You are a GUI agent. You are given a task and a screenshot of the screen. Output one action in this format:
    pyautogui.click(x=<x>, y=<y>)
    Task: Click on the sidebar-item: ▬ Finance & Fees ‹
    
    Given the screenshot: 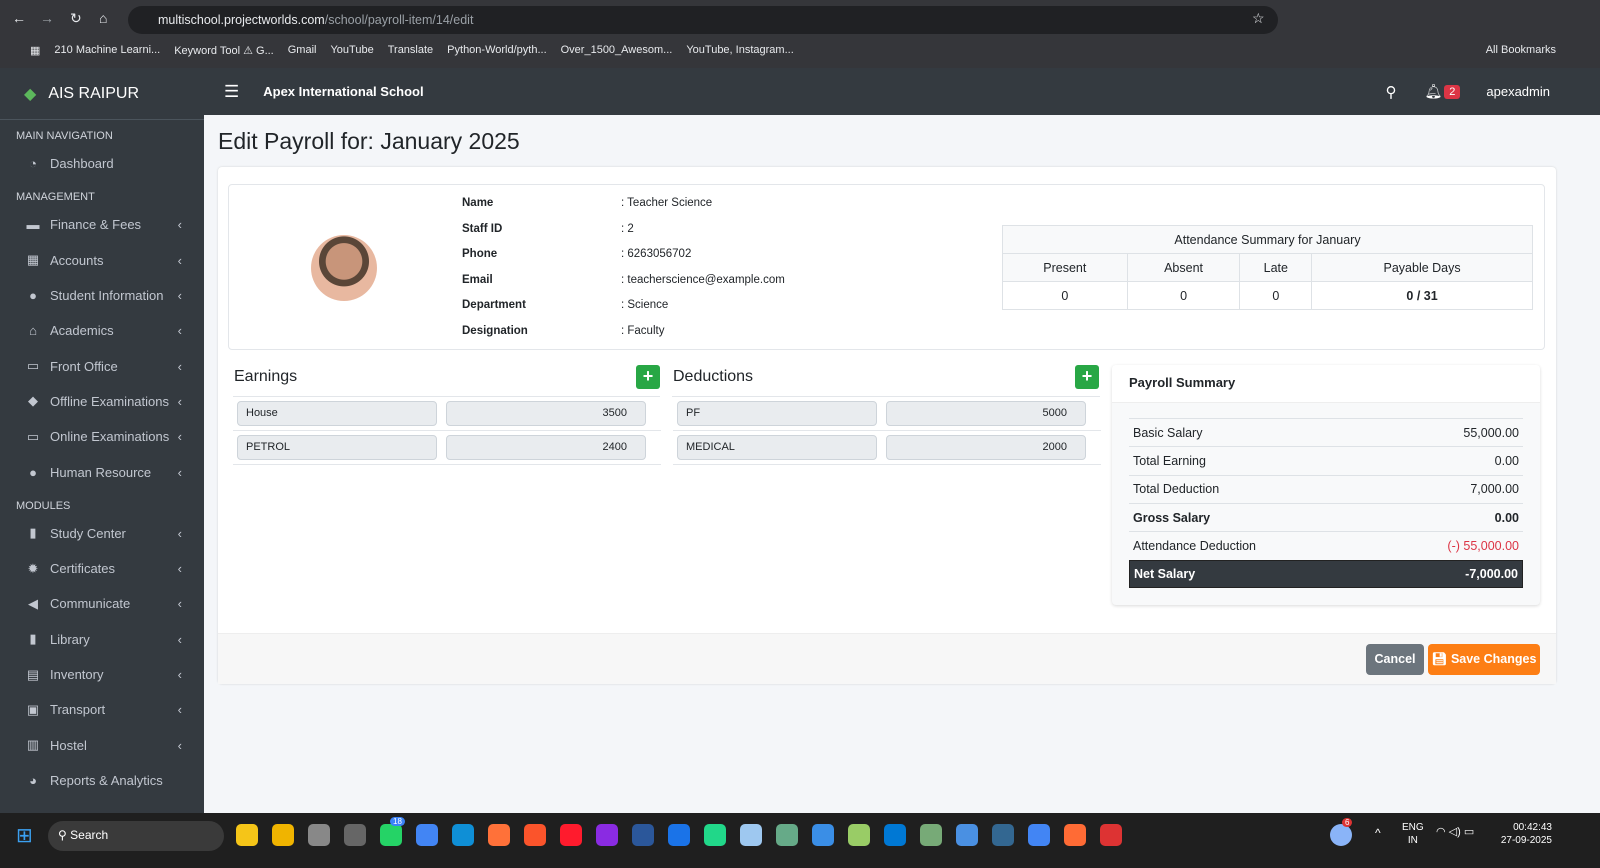 What is the action you would take?
    pyautogui.click(x=102, y=224)
    